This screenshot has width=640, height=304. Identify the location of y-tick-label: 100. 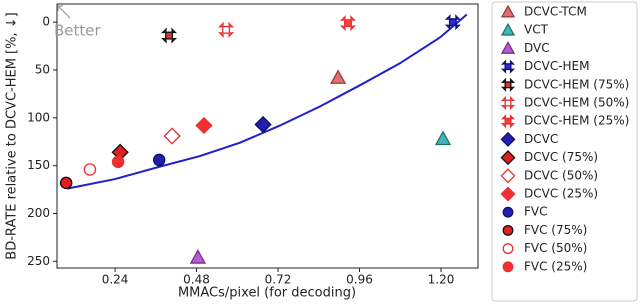
(38, 117).